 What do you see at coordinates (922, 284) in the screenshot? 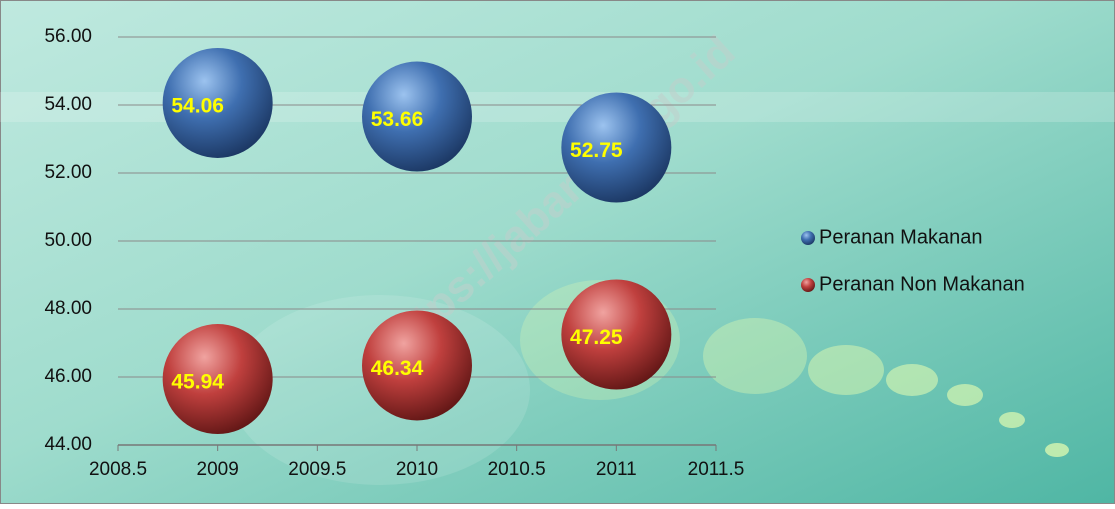
I see `legend-label: Peranan Non Makanan` at bounding box center [922, 284].